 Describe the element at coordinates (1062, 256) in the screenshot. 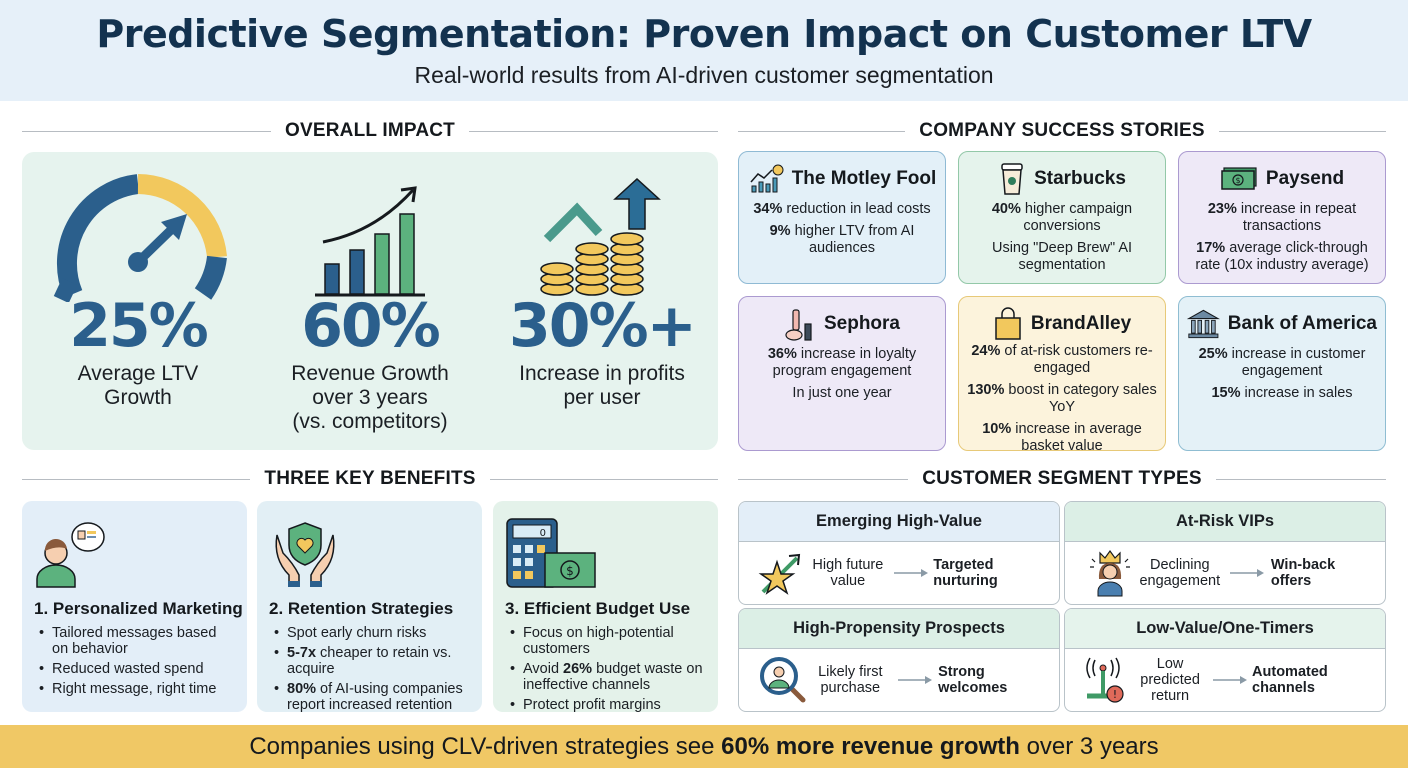

I see `story-stat: Using "Deep Brew" AI segmentation` at that location.